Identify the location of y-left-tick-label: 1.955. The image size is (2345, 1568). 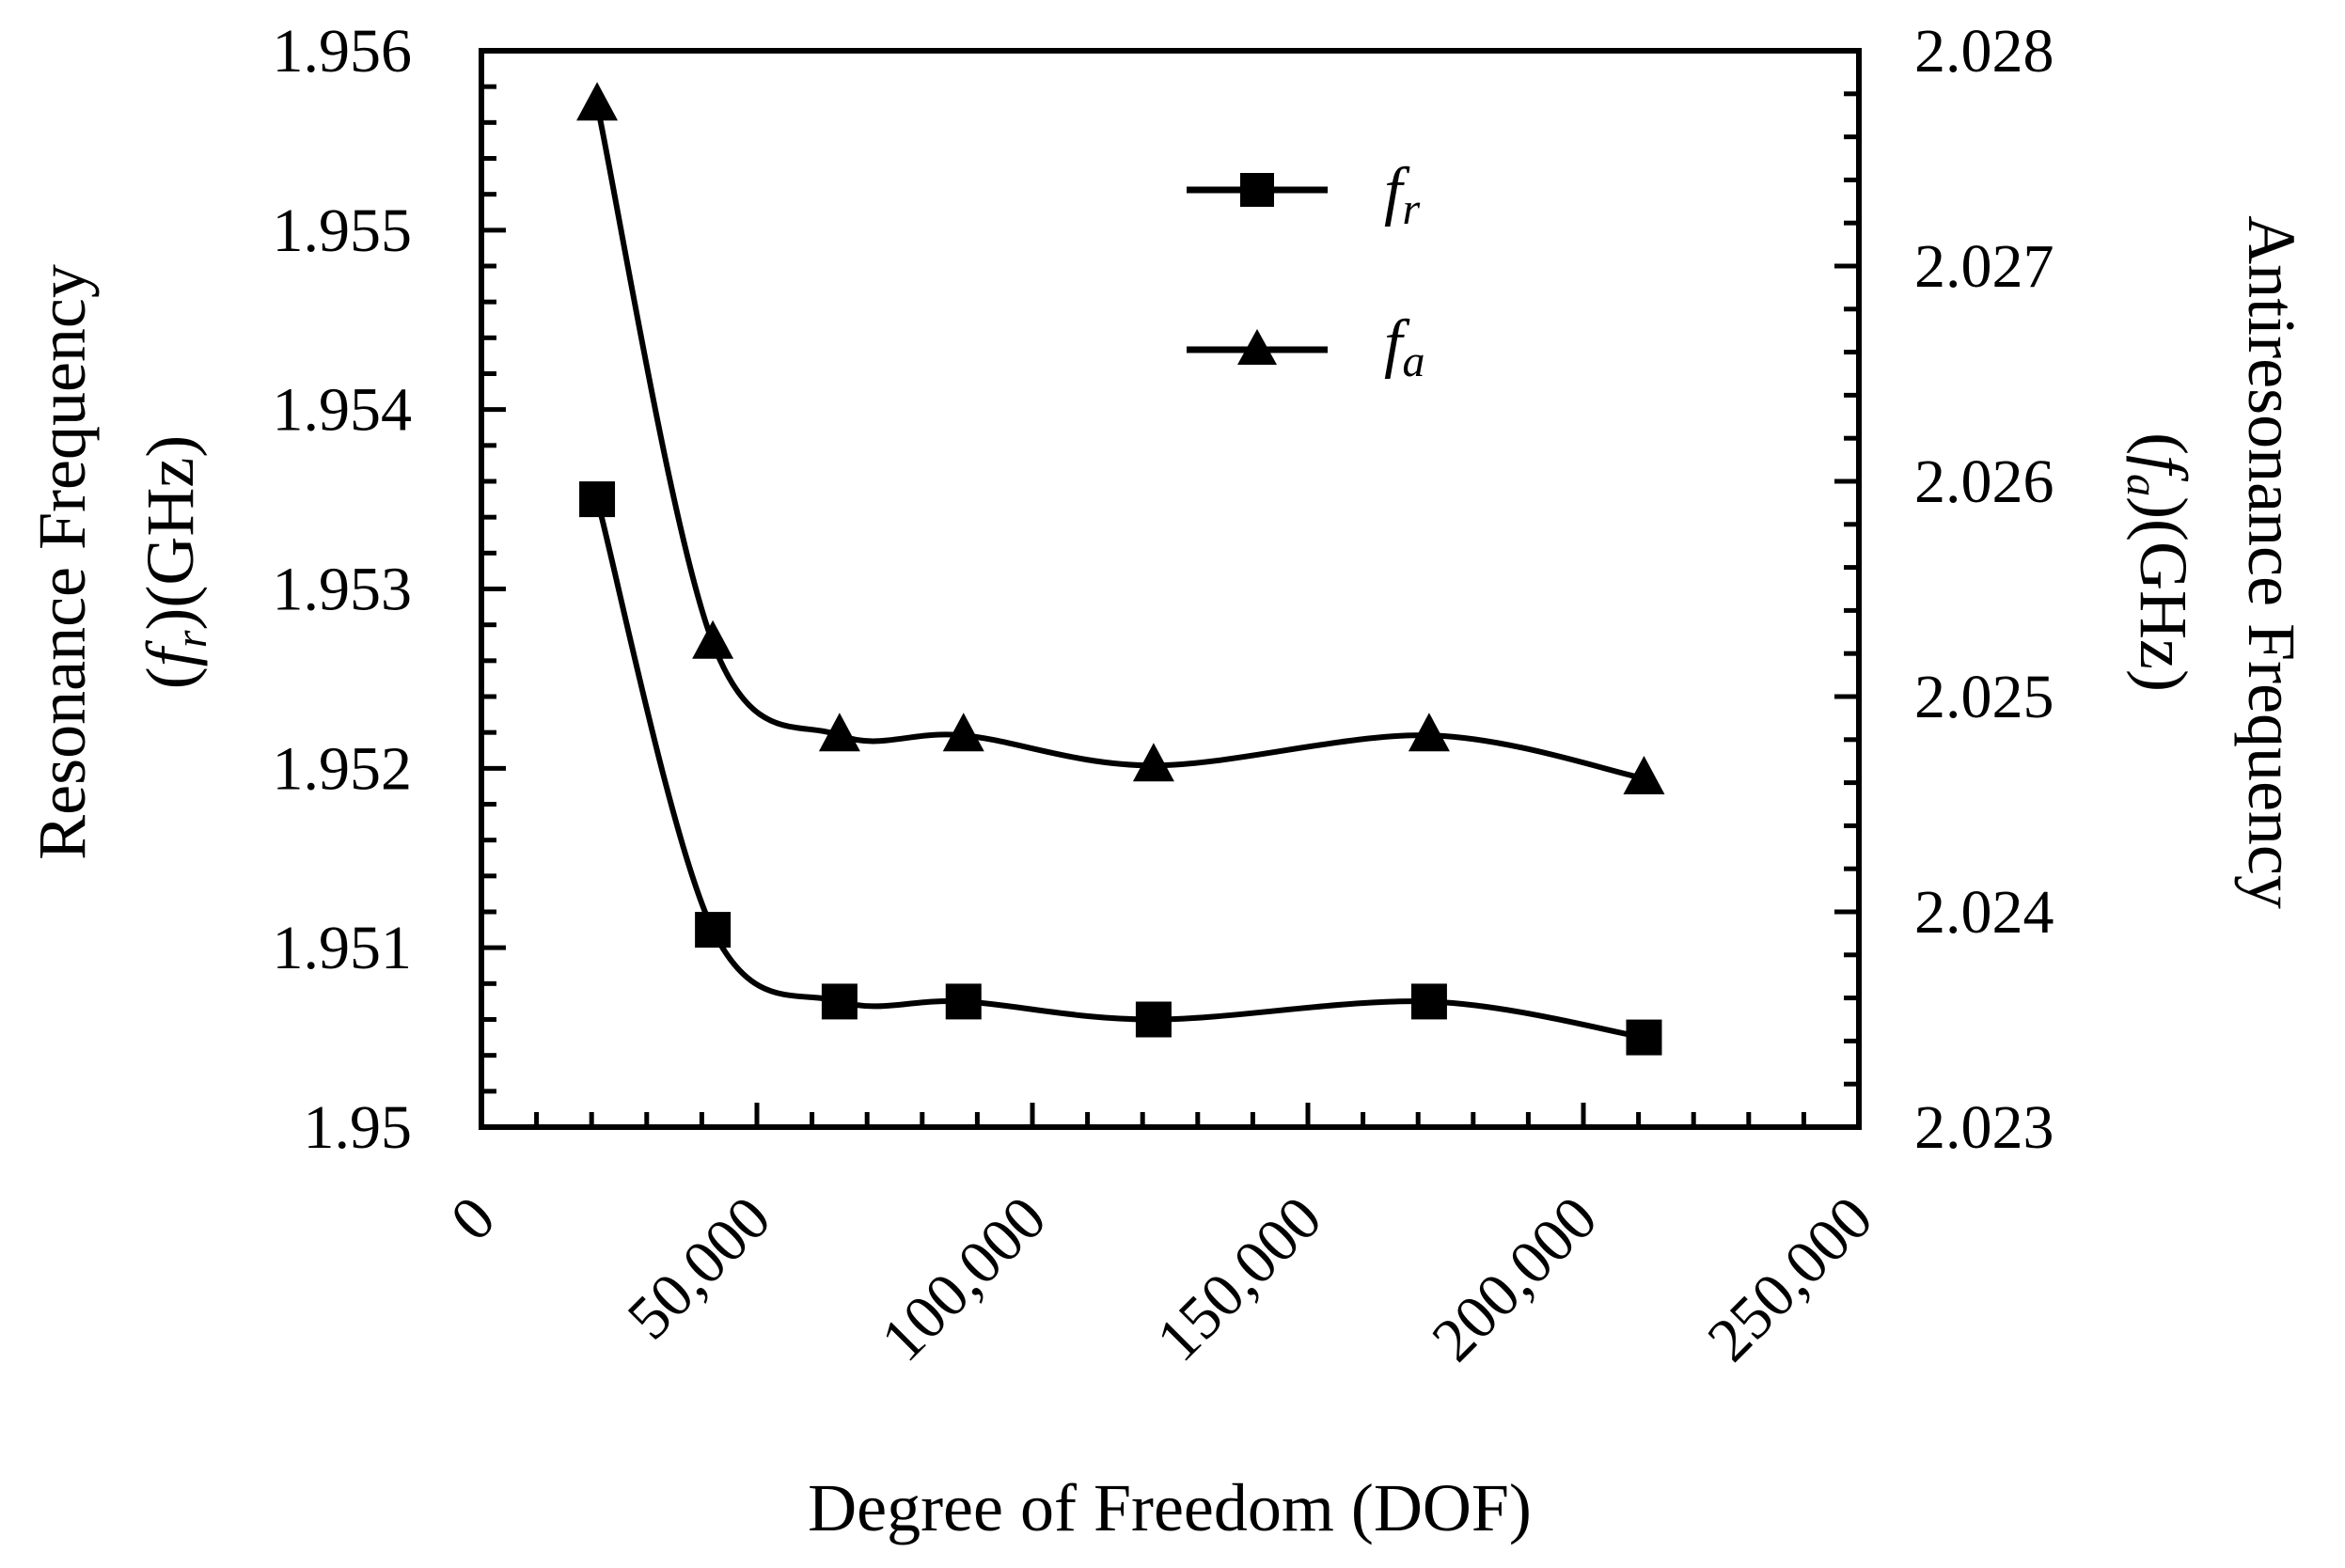
(343, 230).